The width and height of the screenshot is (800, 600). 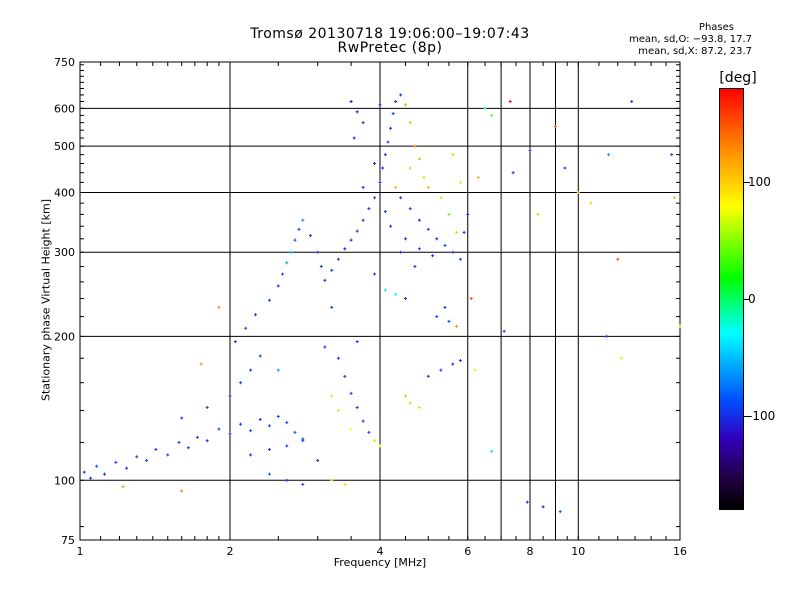 What do you see at coordinates (64, 192) in the screenshot?
I see `y-tick-label: 400` at bounding box center [64, 192].